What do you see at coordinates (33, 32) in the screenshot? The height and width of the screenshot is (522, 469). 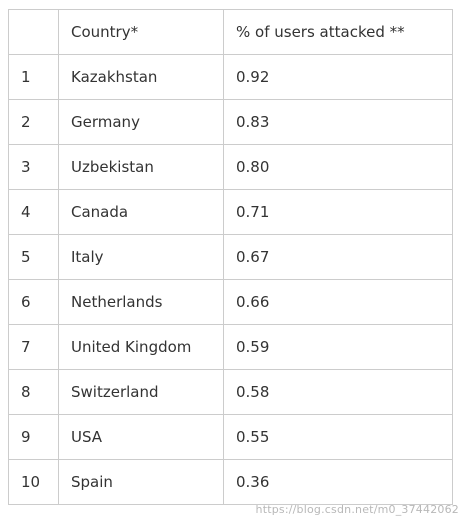 I see `header-rank` at bounding box center [33, 32].